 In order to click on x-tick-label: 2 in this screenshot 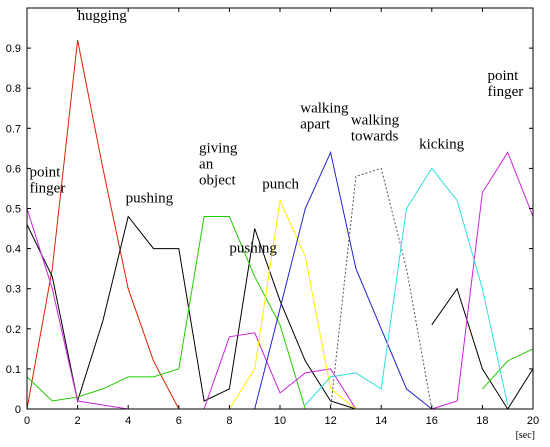, I will do `click(78, 421)`.